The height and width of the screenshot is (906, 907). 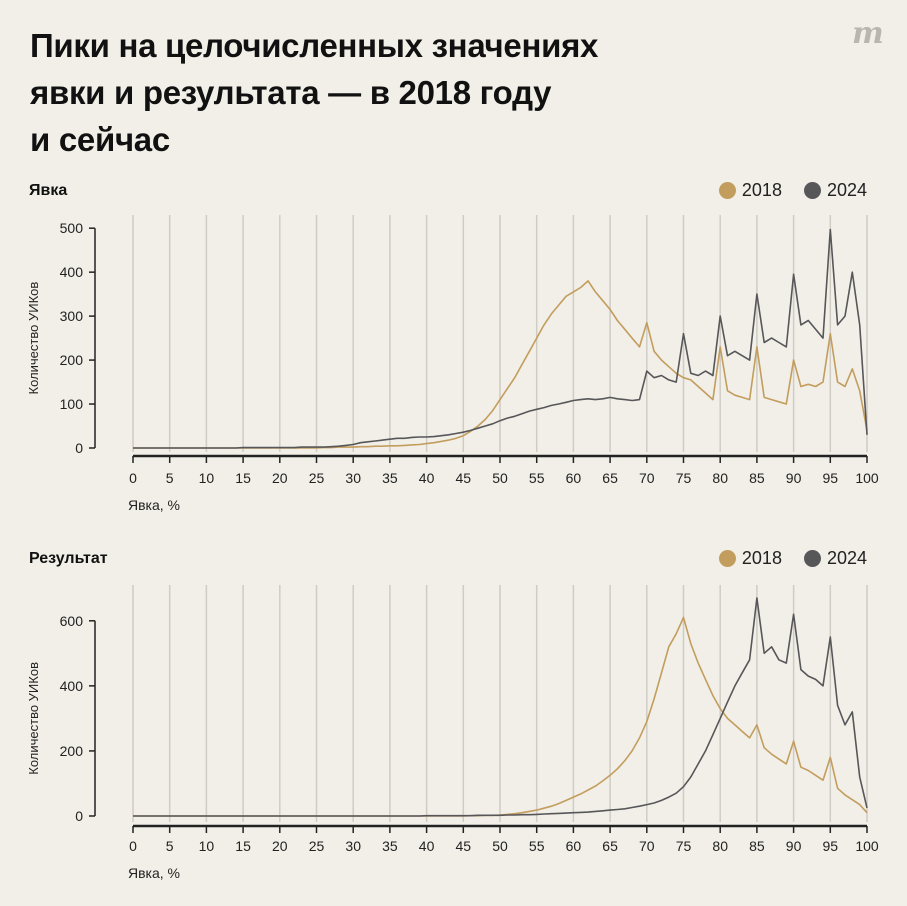 I want to click on y-tick-label: 500, so click(x=72, y=228).